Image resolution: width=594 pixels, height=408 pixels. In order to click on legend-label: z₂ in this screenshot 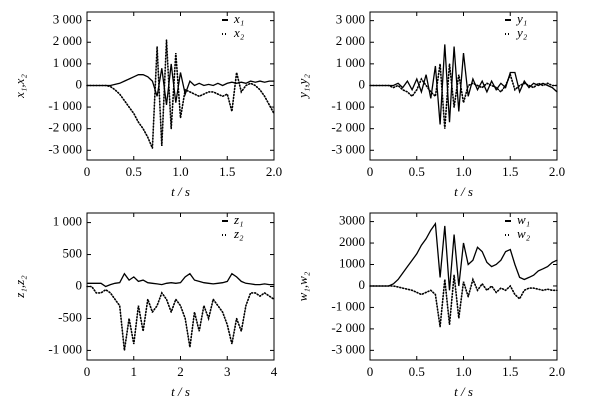, I will do `click(238, 233)`.